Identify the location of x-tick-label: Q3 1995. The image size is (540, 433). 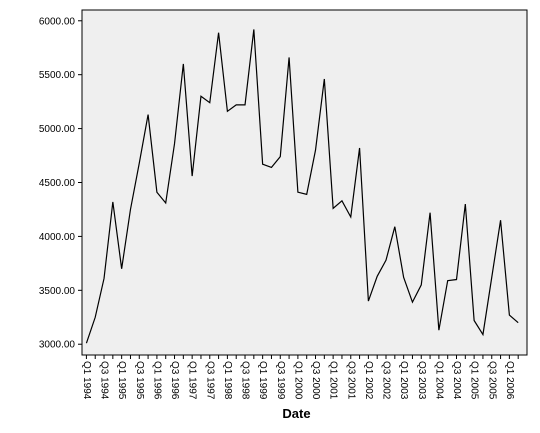
(139, 380).